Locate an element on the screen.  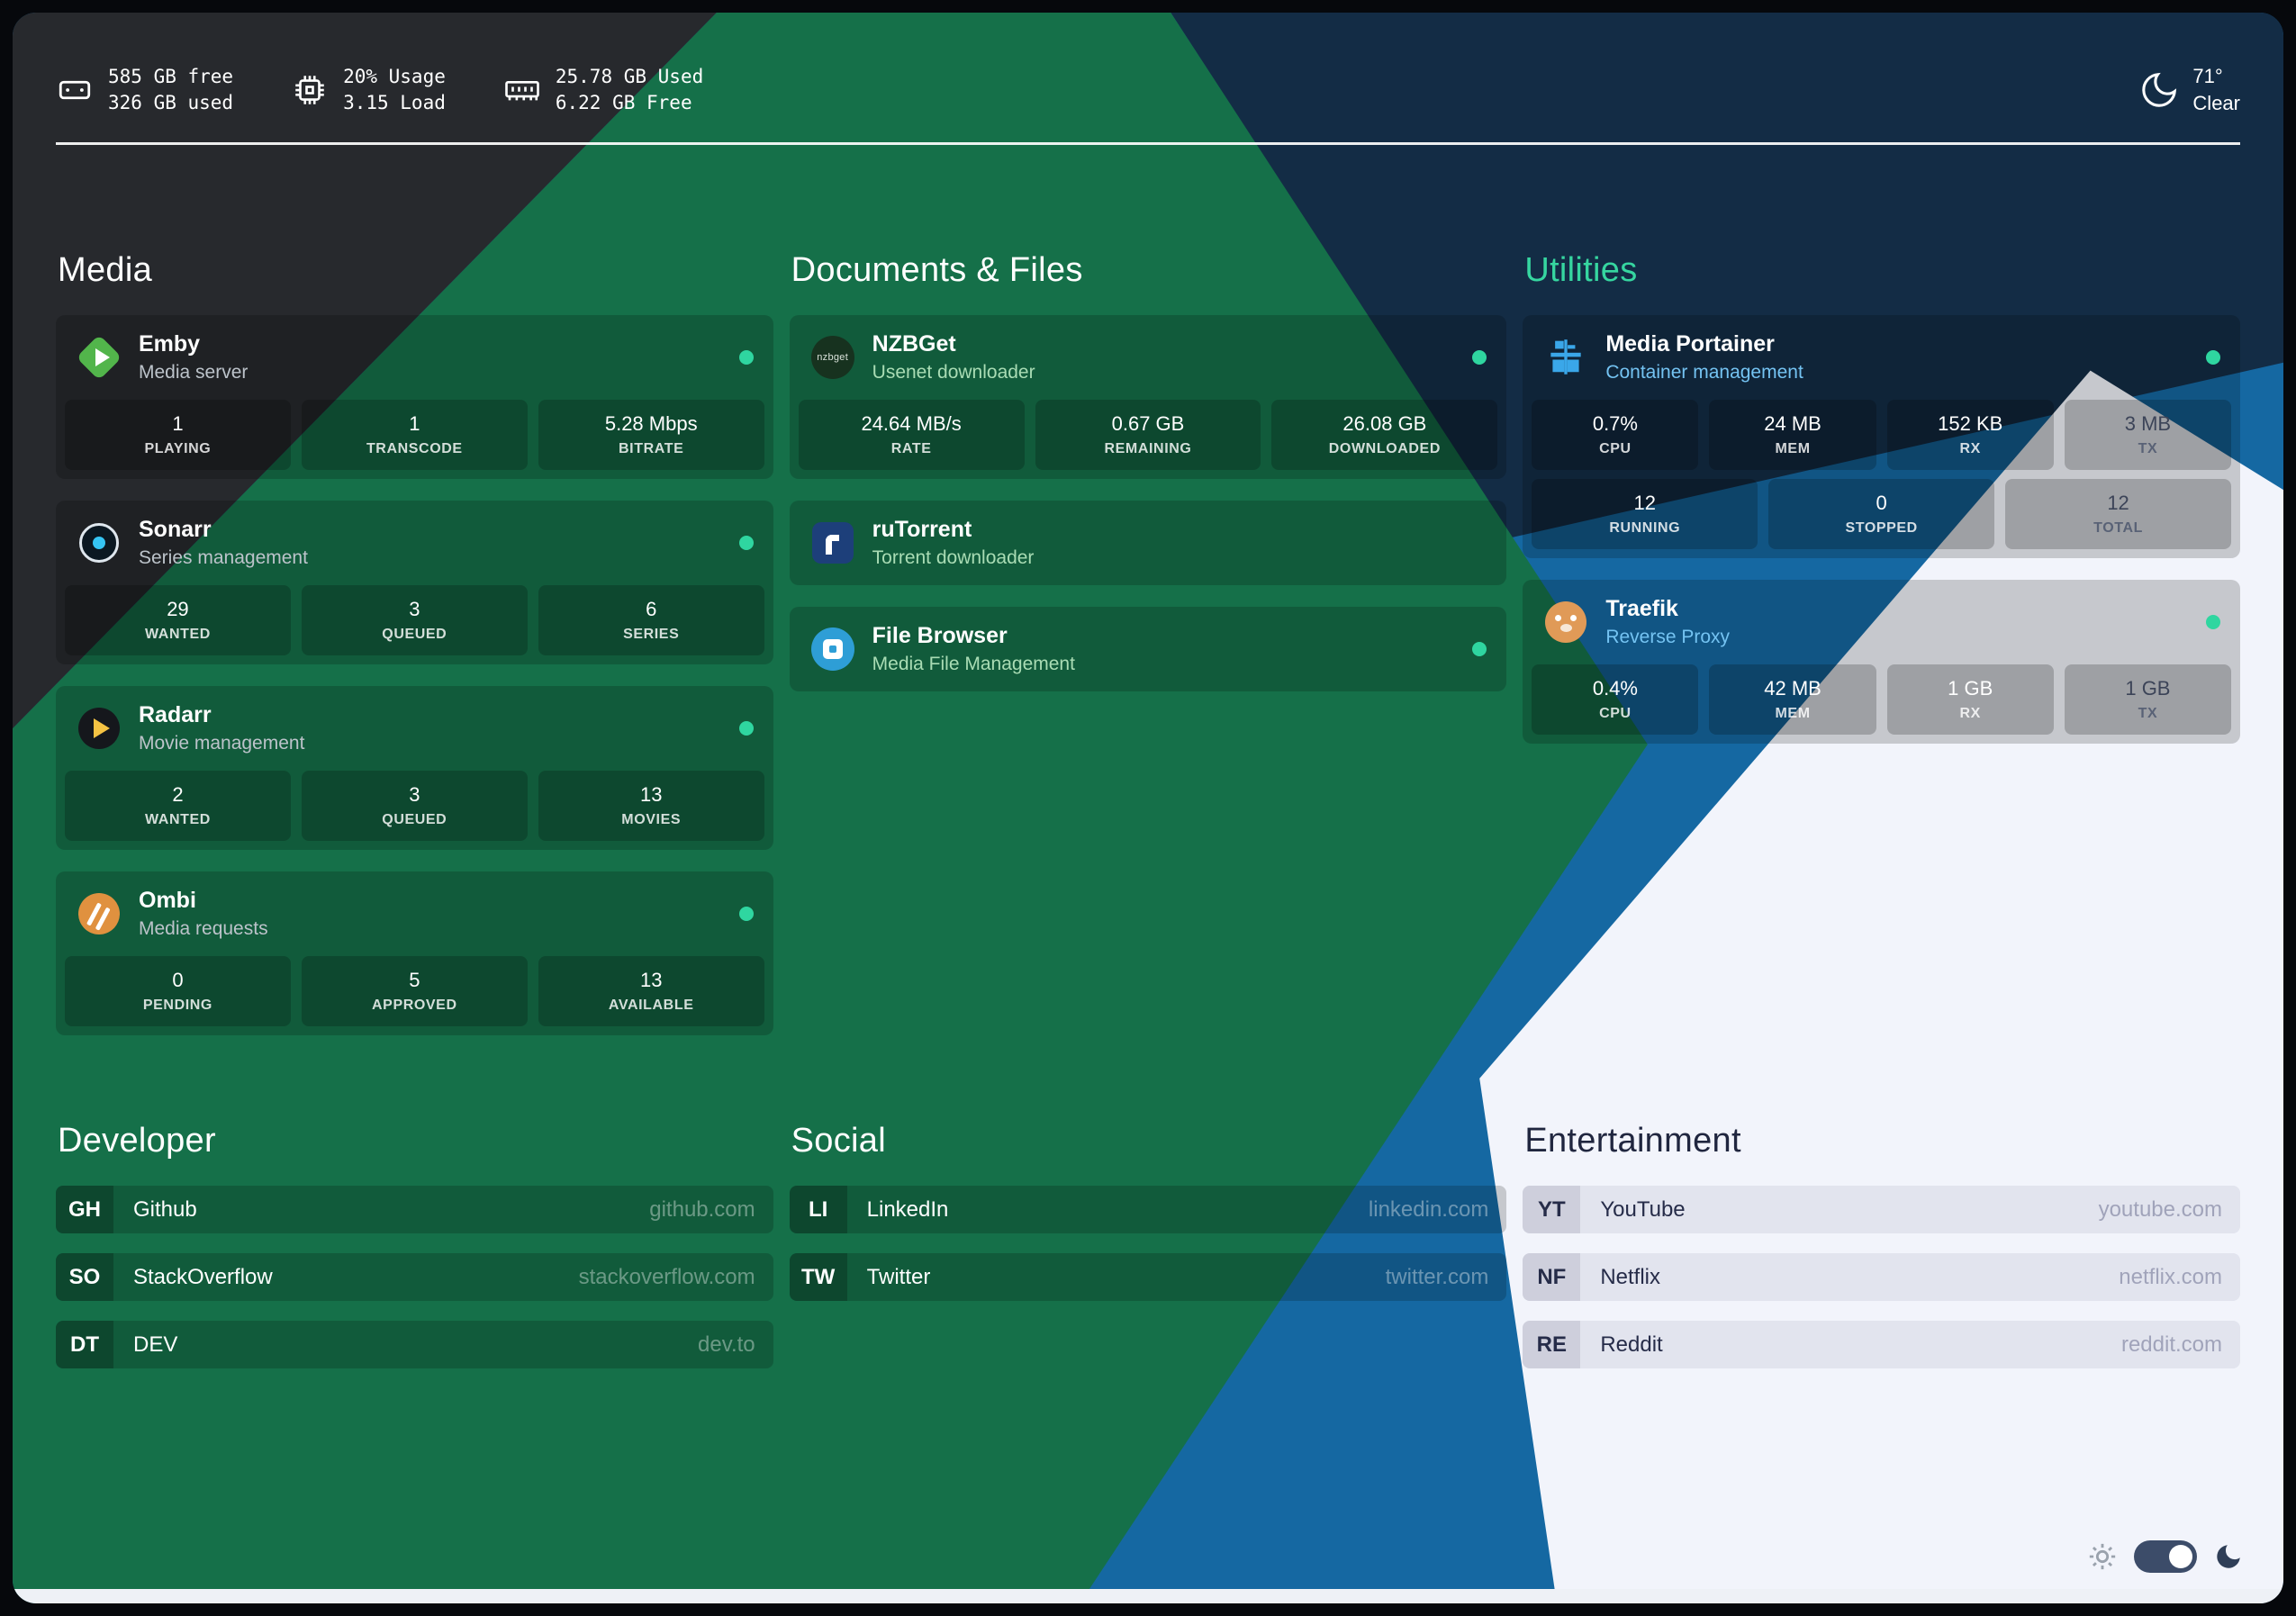
bookmark-abbr: LI is located at coordinates (818, 1209).